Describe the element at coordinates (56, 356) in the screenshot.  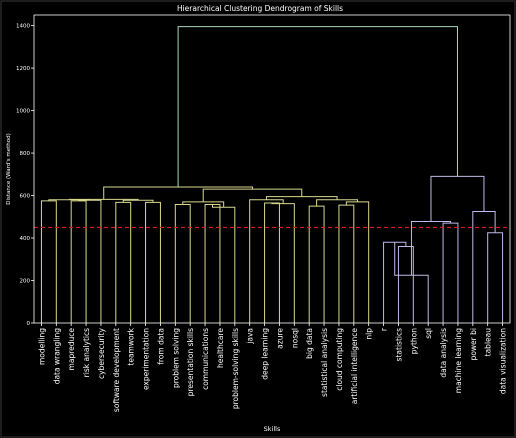
I see `leaf-label: data wrangling` at that location.